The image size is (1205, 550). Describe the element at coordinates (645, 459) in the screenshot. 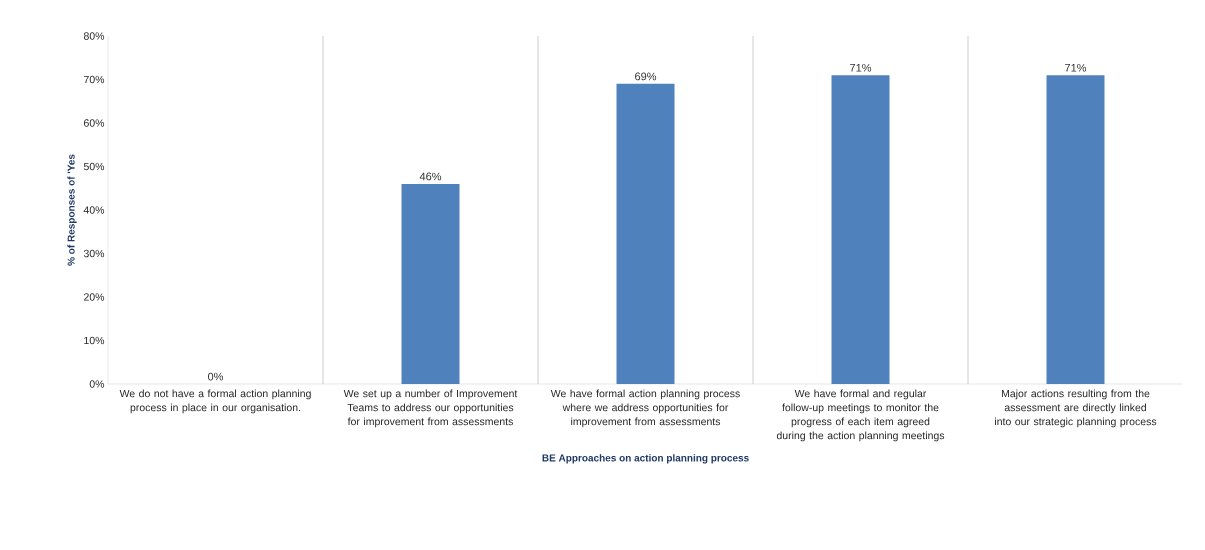

I see `x-axis-title: BE Approaches on action planning process` at that location.